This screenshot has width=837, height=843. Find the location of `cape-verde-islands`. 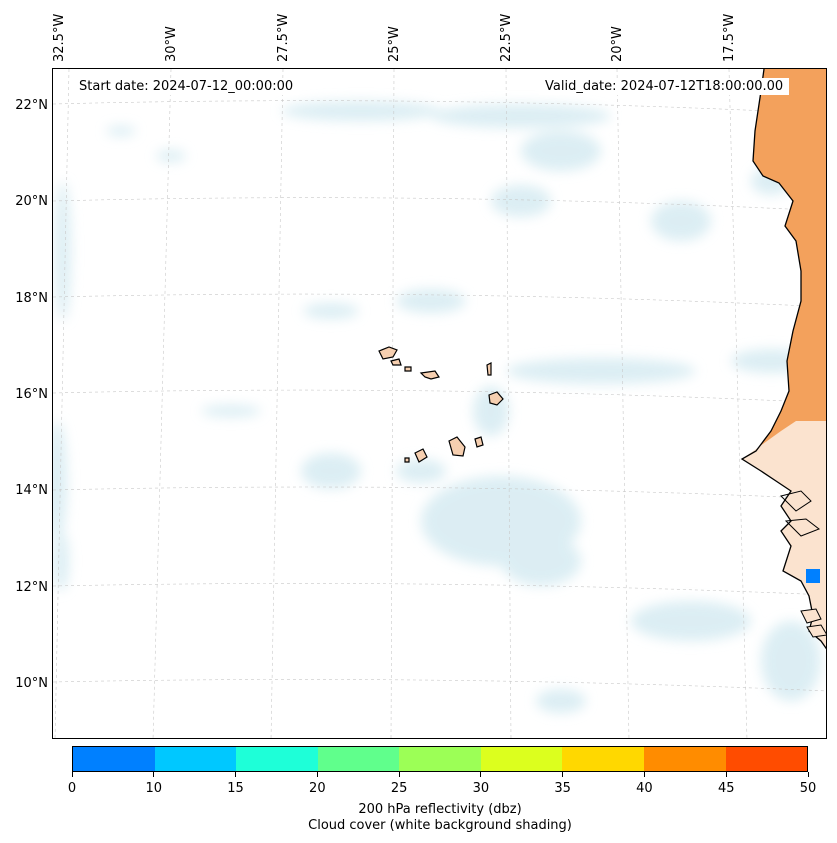

cape-verde-islands is located at coordinates (441, 404).